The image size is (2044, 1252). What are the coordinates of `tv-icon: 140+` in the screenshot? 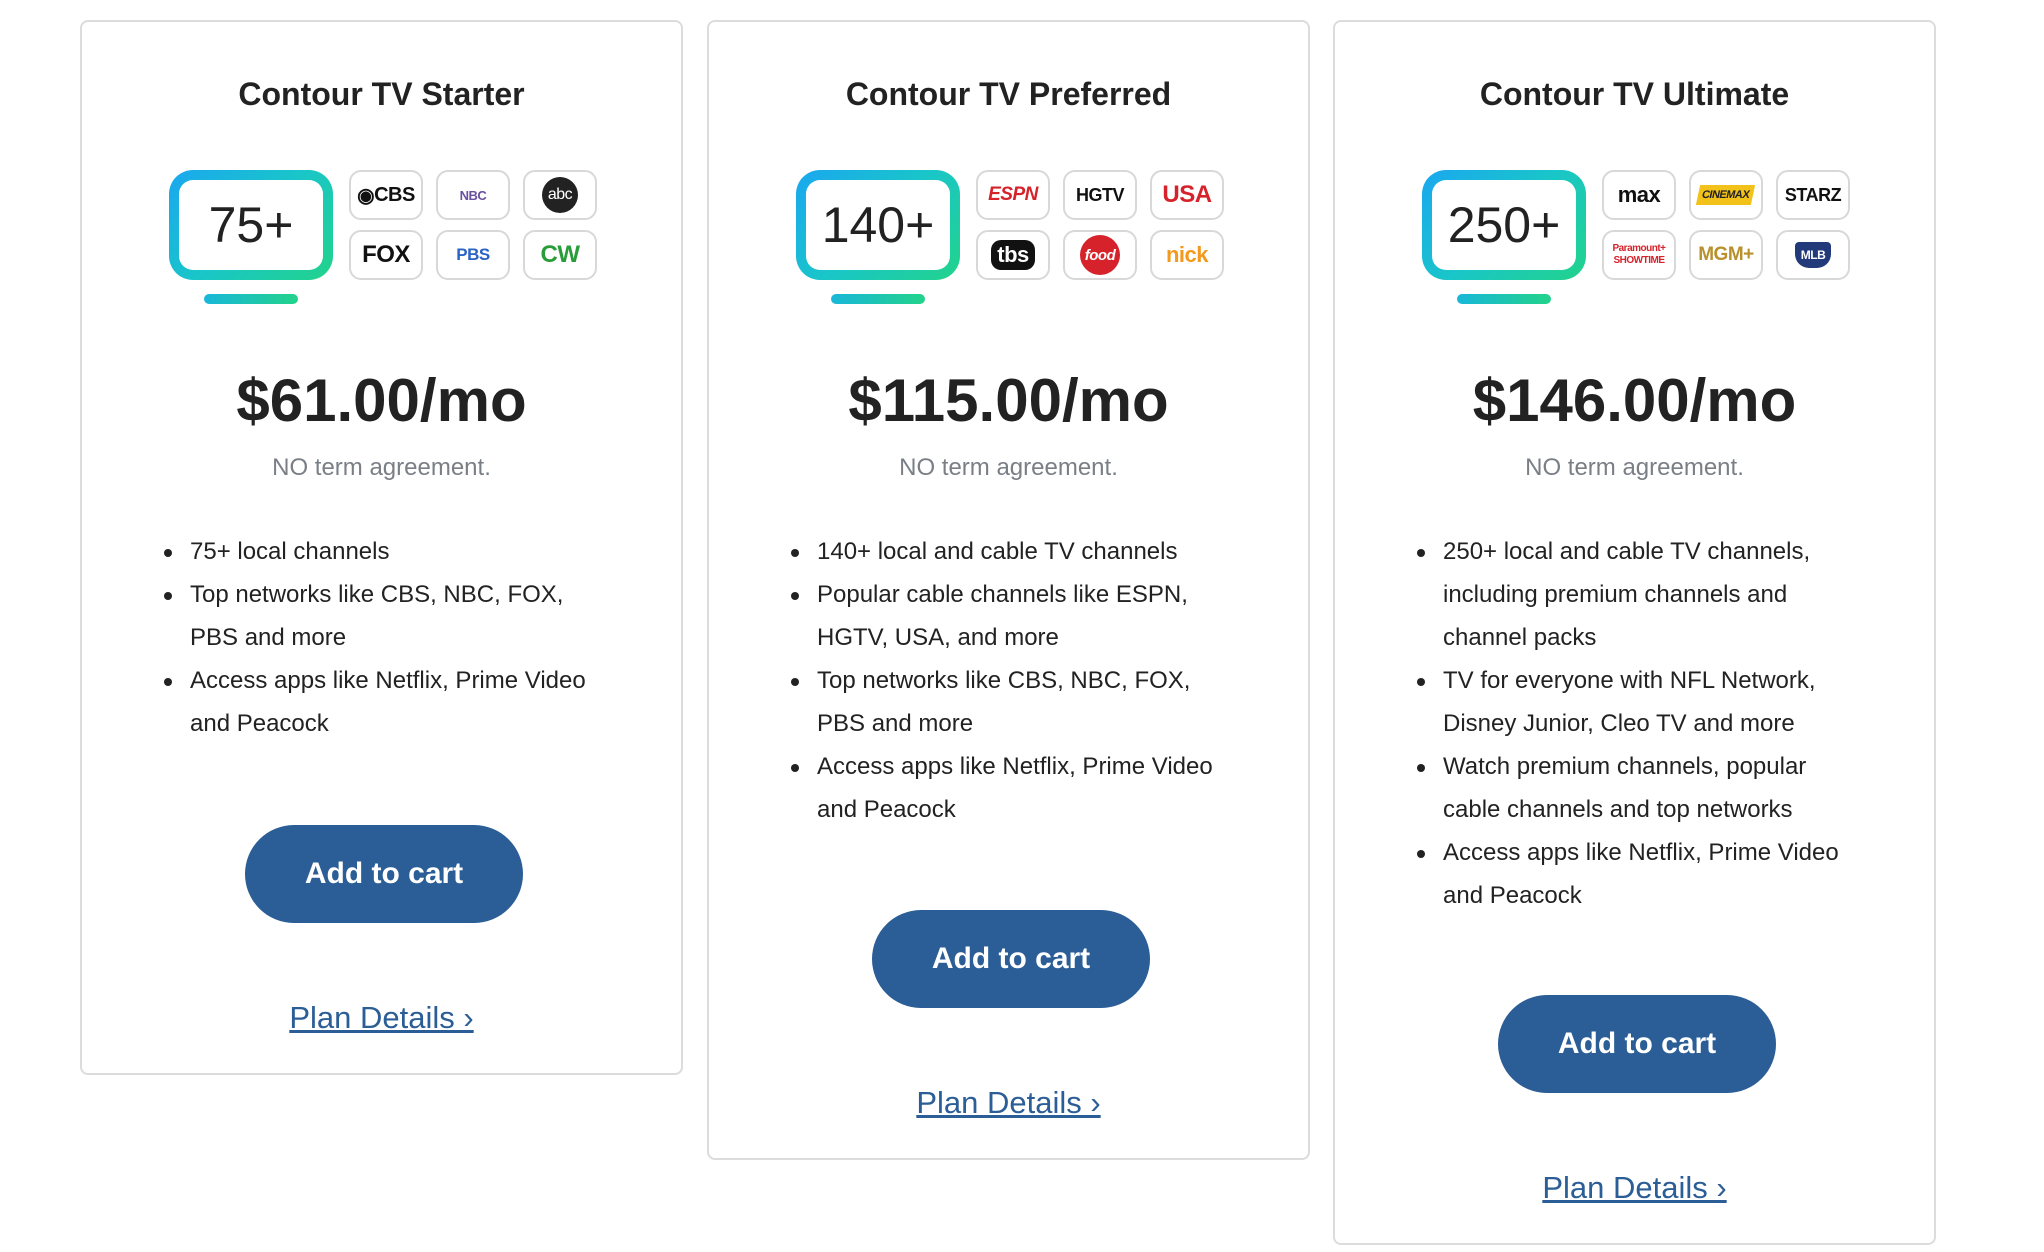 It's located at (878, 225).